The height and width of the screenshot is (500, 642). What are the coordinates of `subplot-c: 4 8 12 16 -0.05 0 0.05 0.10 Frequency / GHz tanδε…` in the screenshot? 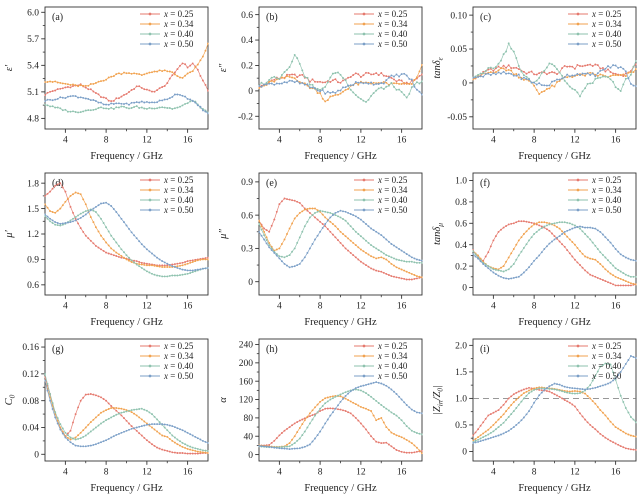 It's located at (535, 83).